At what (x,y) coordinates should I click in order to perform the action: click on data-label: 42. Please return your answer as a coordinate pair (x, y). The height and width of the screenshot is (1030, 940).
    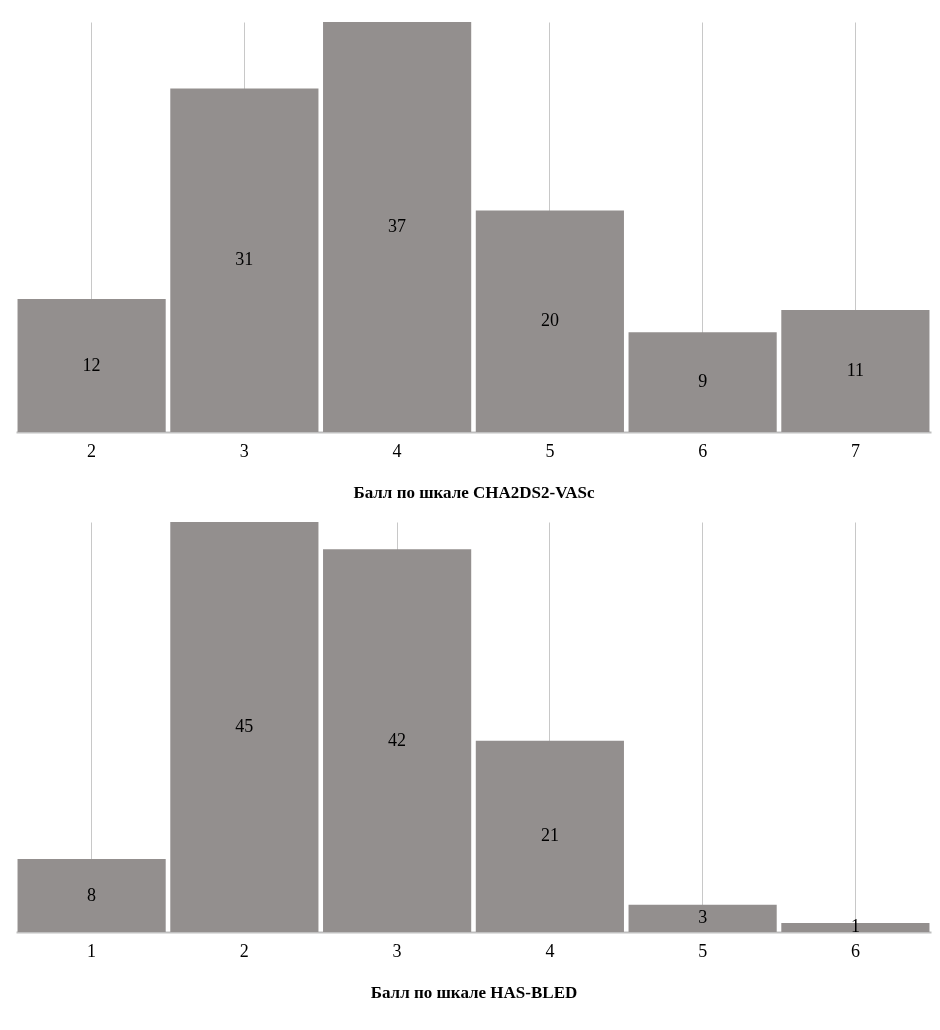
    Looking at the image, I should click on (397, 739).